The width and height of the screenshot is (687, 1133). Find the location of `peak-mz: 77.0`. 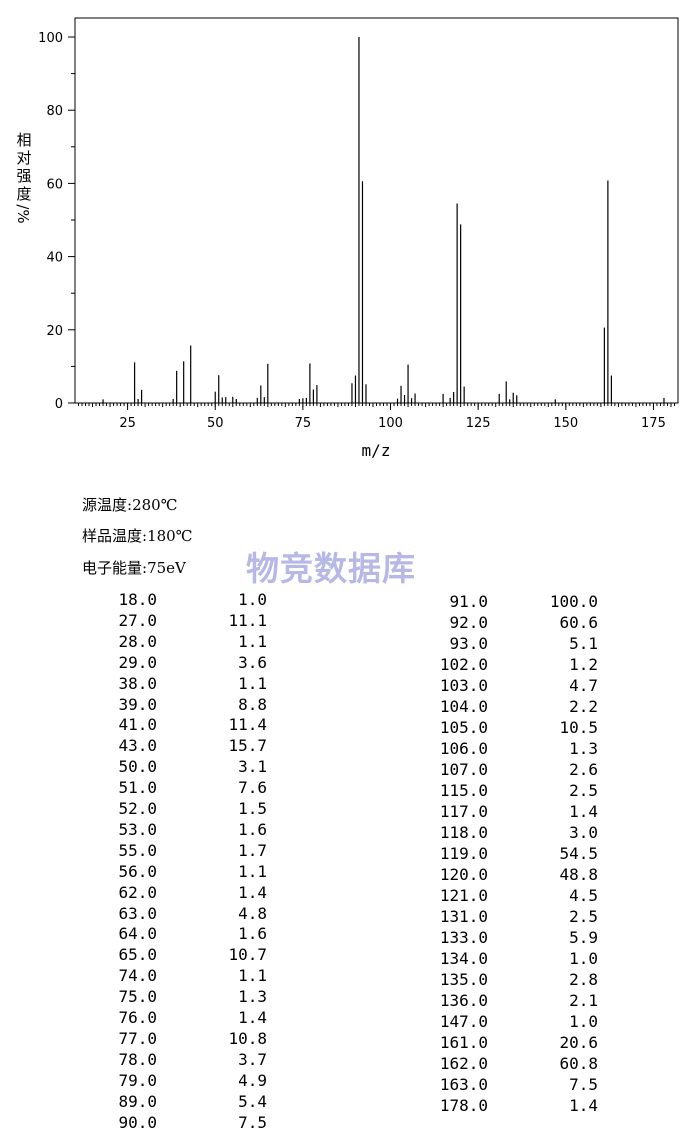

peak-mz: 77.0 is located at coordinates (137, 1038).